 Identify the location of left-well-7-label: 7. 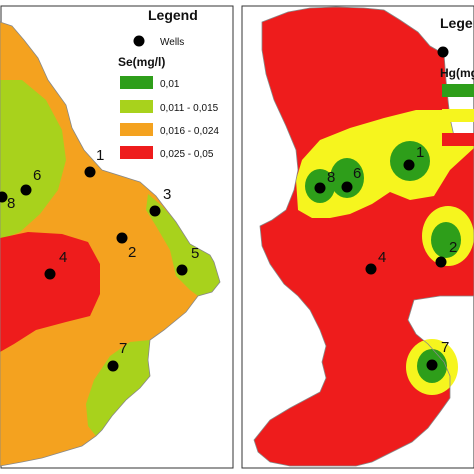
(123, 348).